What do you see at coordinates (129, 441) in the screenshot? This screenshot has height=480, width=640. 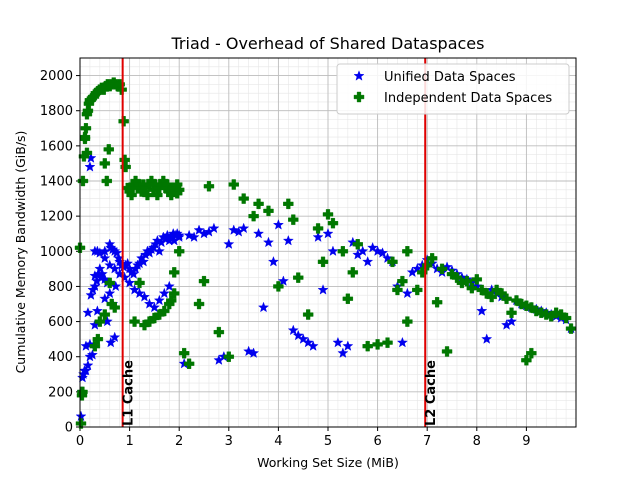 I see `x-tick-label: 1` at bounding box center [129, 441].